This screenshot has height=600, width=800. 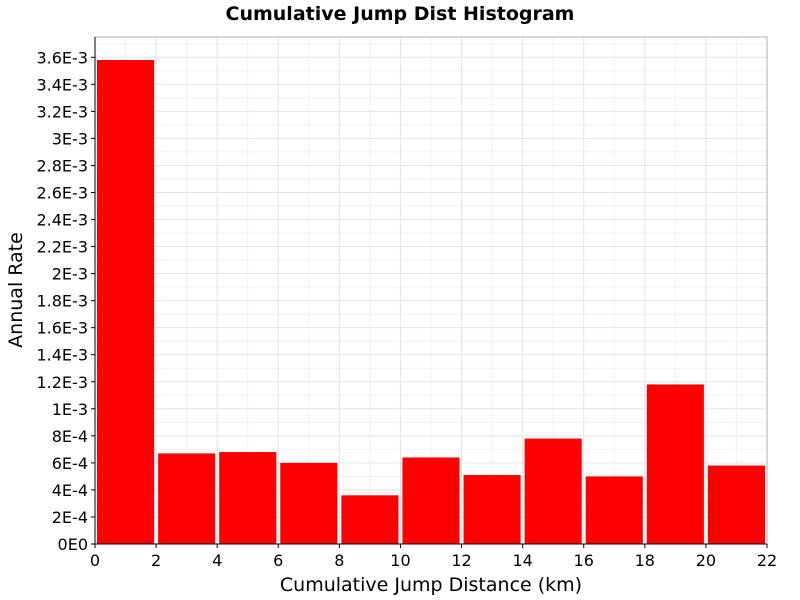 What do you see at coordinates (70, 138) in the screenshot?
I see `y-tick-label: 3E-3` at bounding box center [70, 138].